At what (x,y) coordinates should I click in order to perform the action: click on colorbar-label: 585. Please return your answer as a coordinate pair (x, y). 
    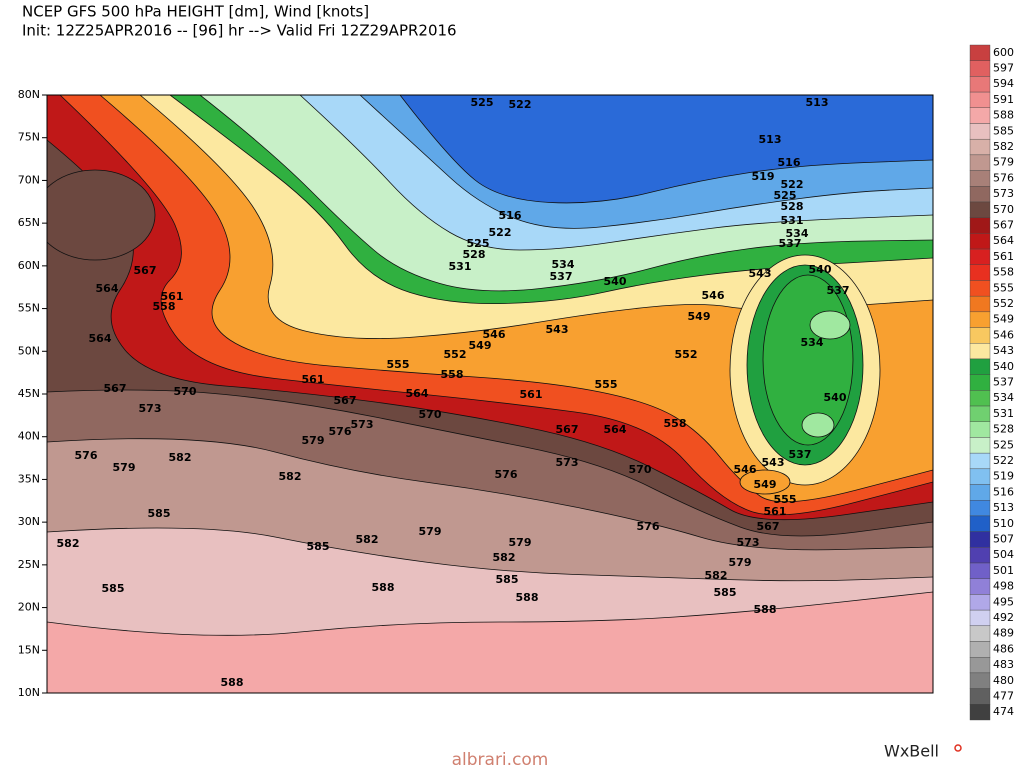
    Looking at the image, I should click on (1003, 130).